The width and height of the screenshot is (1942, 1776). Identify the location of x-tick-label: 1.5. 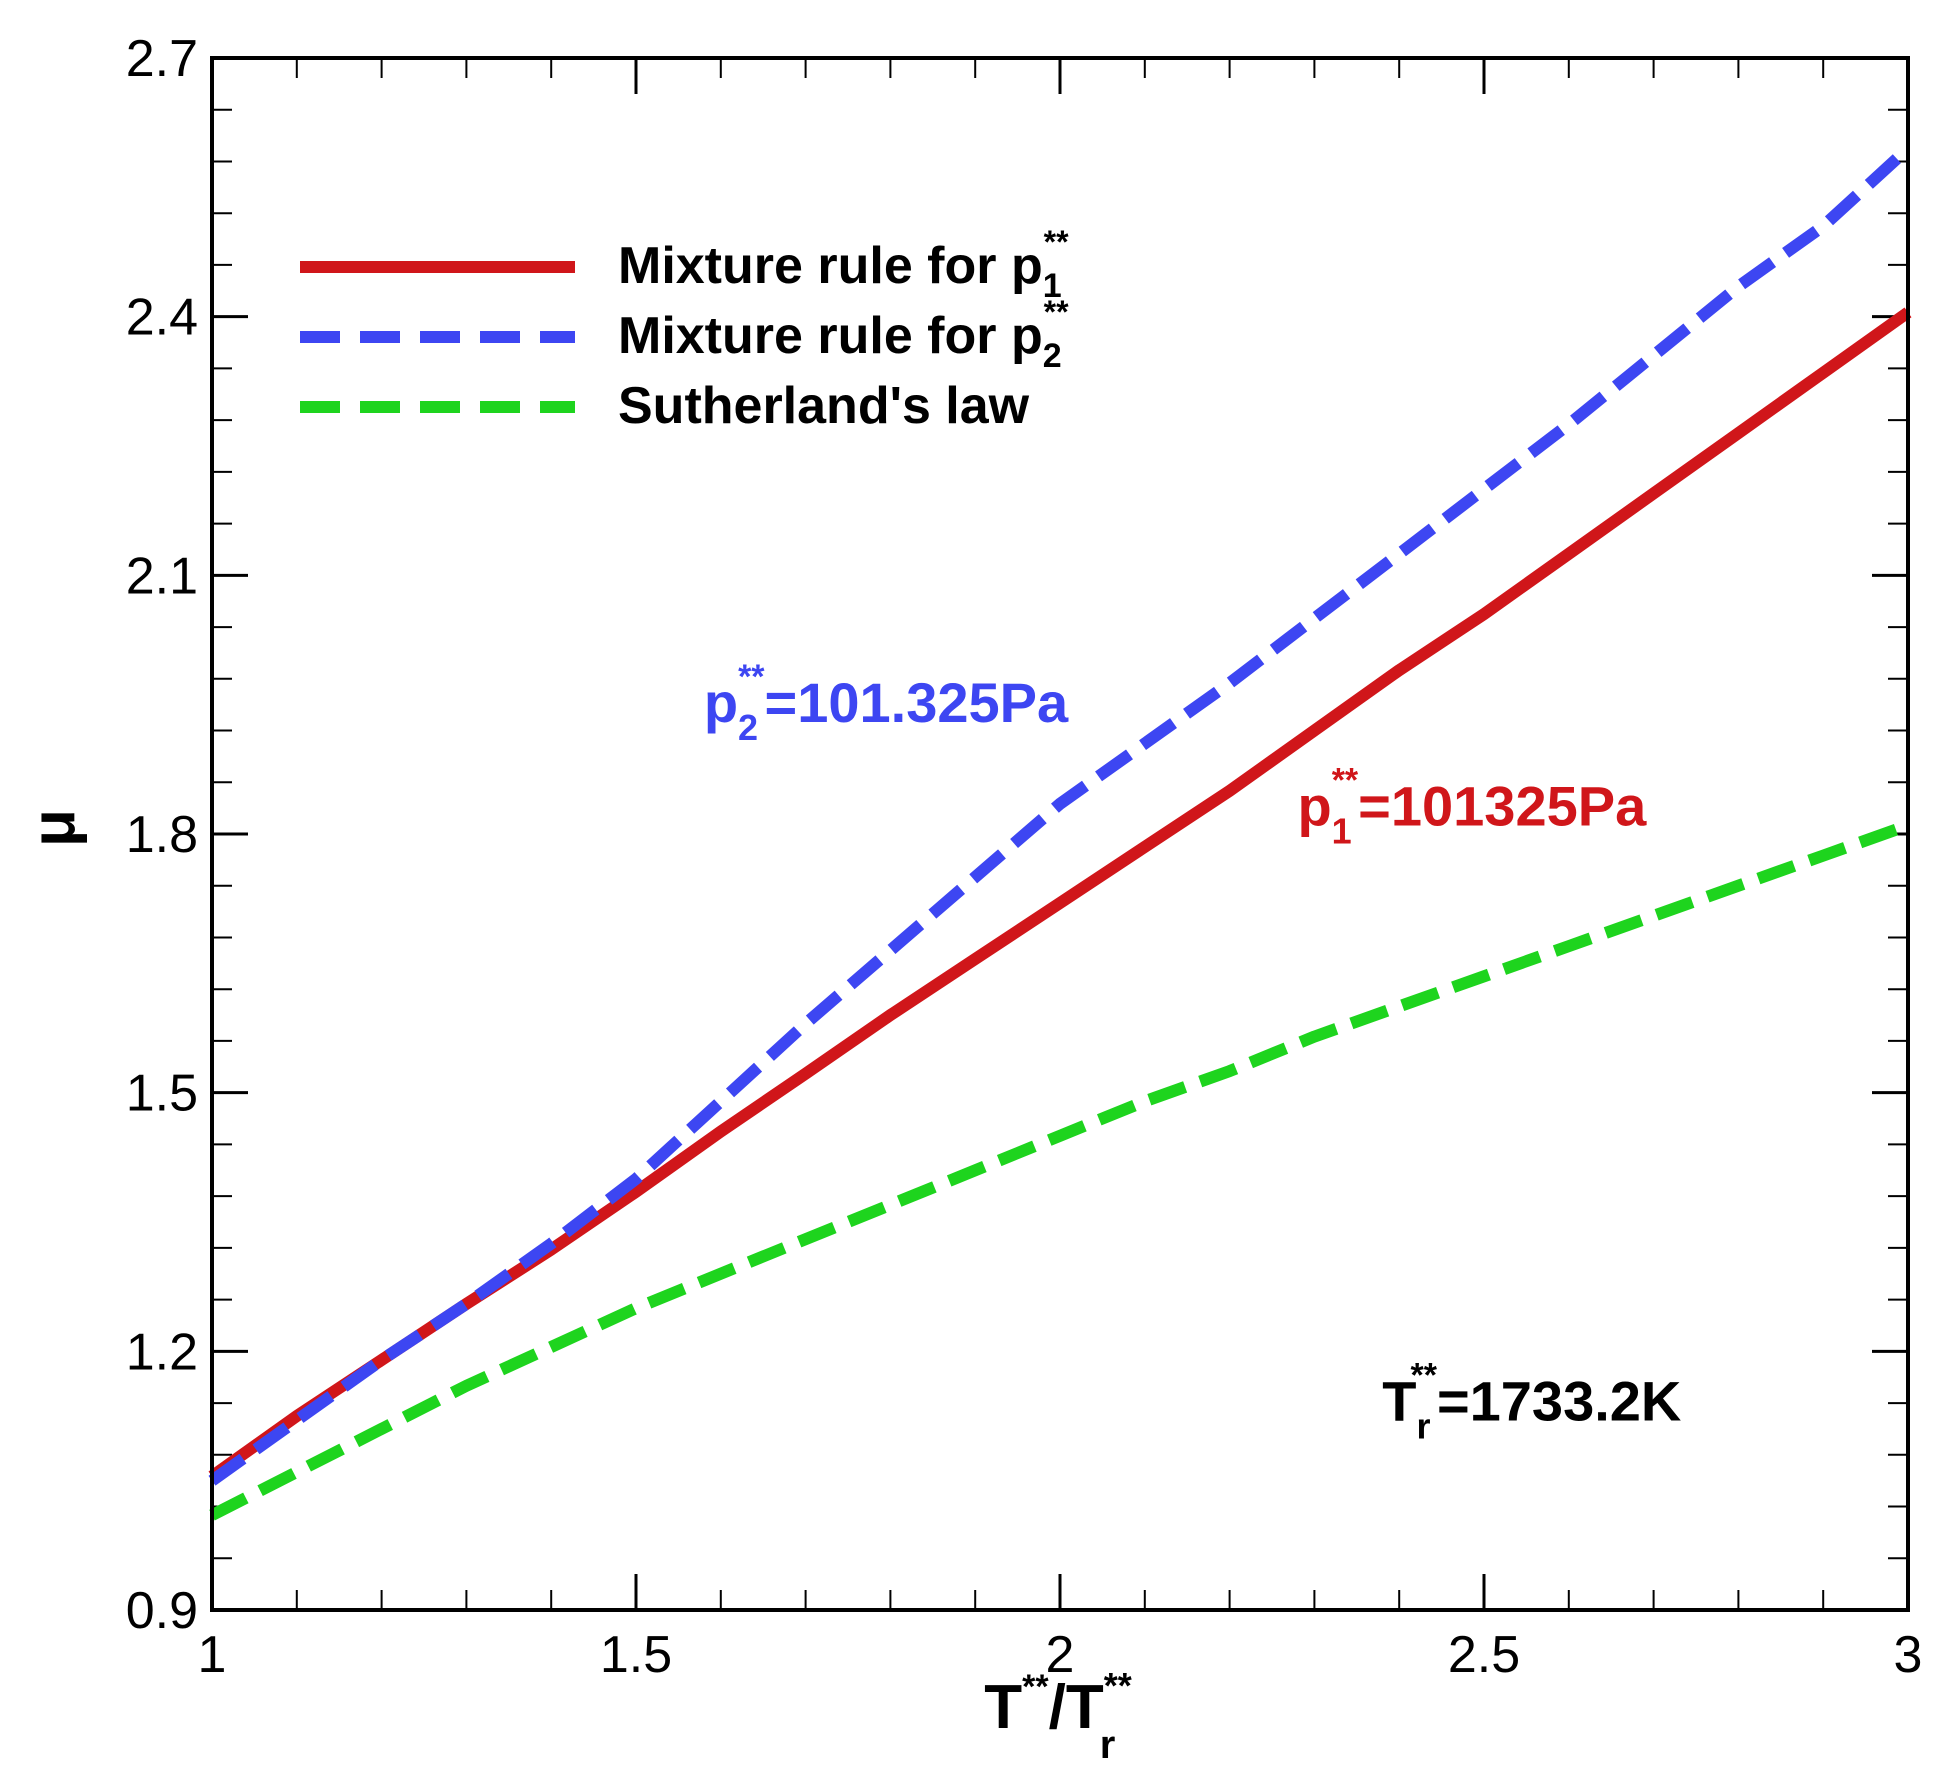
(636, 1655).